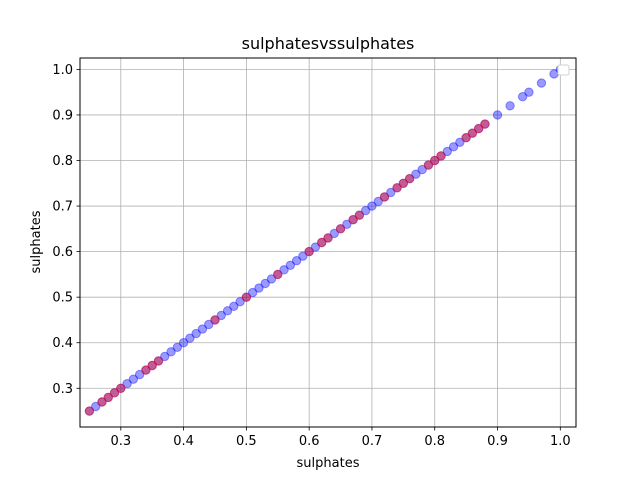 The width and height of the screenshot is (640, 480). What do you see at coordinates (183, 441) in the screenshot?
I see `x-tick-label: 0.4` at bounding box center [183, 441].